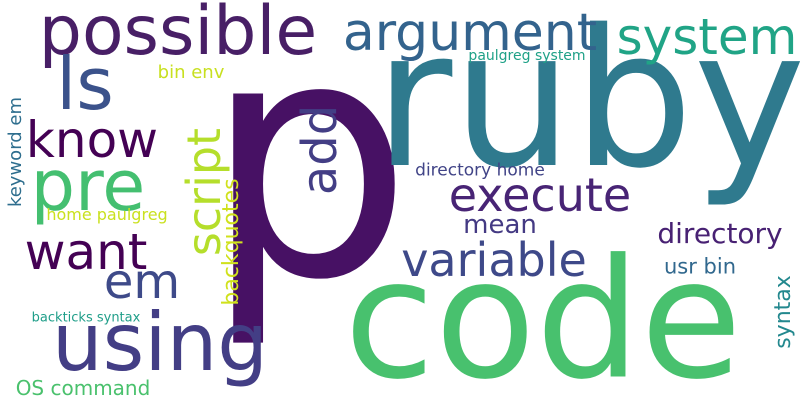  Describe the element at coordinates (494, 260) in the screenshot. I see `word-variable: variable` at that location.